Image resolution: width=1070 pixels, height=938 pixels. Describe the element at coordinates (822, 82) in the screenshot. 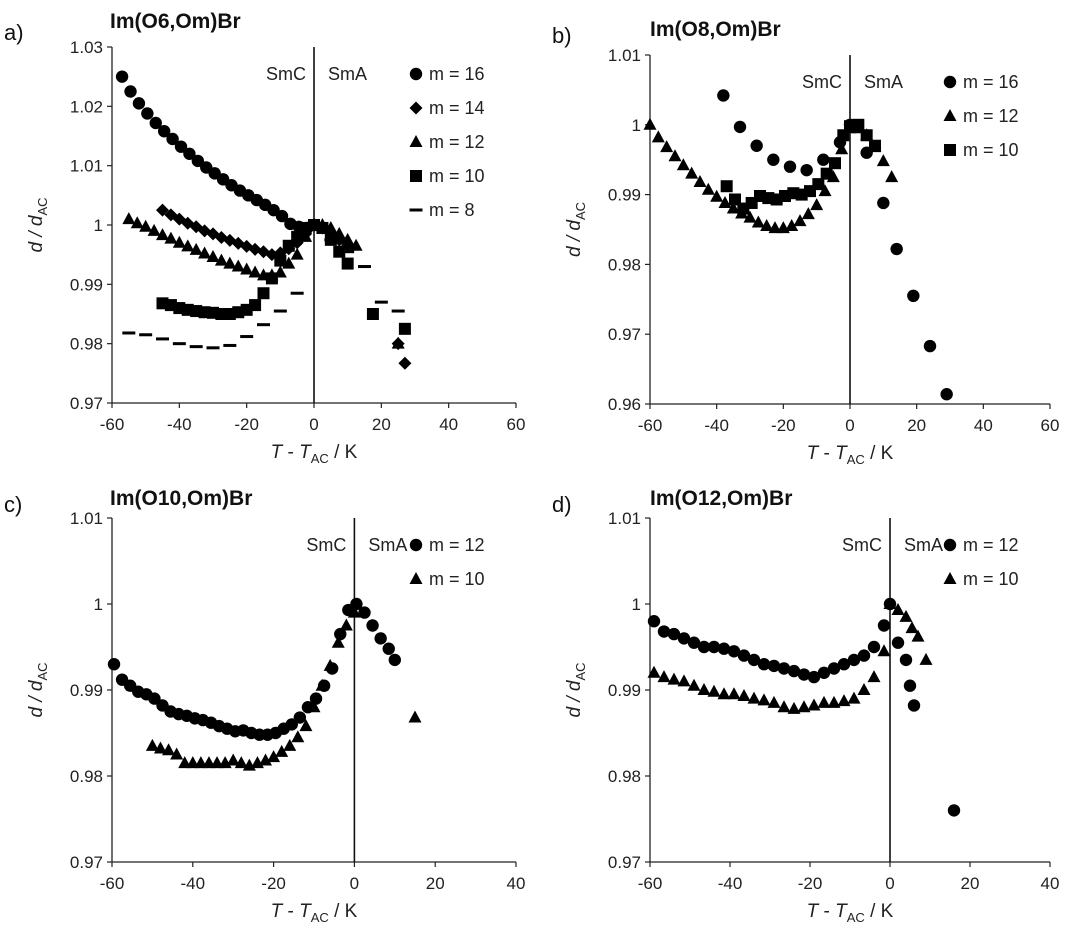

I see `phase-label-smc: SmC` at that location.